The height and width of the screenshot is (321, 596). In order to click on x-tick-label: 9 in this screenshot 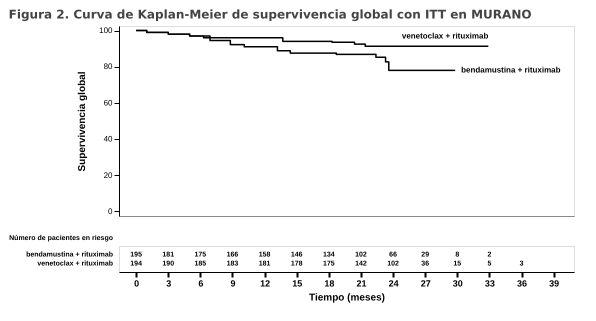, I will do `click(233, 283)`.